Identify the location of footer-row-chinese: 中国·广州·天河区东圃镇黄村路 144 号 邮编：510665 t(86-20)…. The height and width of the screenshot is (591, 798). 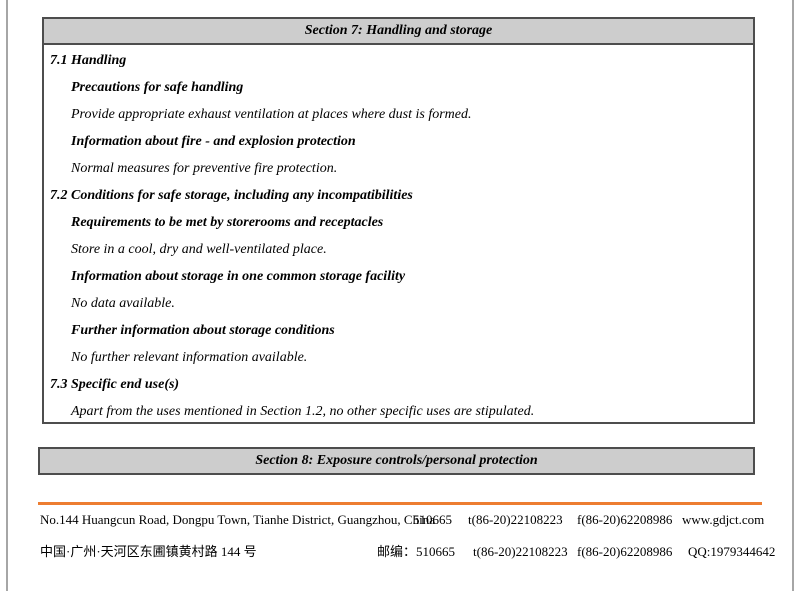
(407, 552).